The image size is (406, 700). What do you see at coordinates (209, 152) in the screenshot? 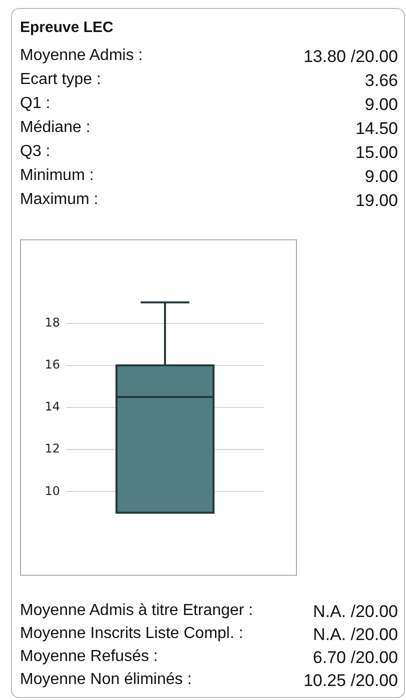
I see `text: Q3 : 15.00` at bounding box center [209, 152].